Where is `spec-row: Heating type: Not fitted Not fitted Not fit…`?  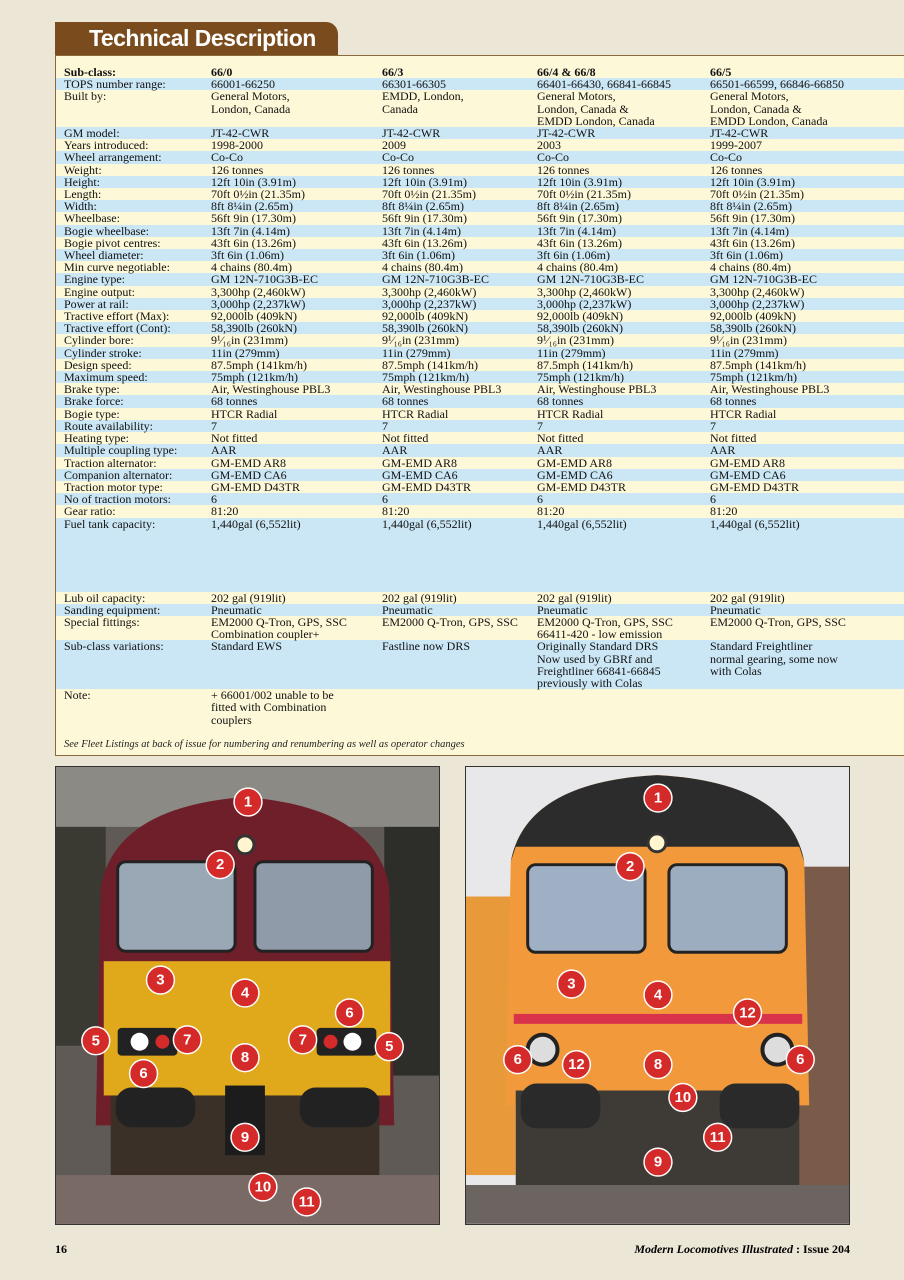
spec-row: Heating type: Not fitted Not fitted Not fit… is located at coordinates (480, 438).